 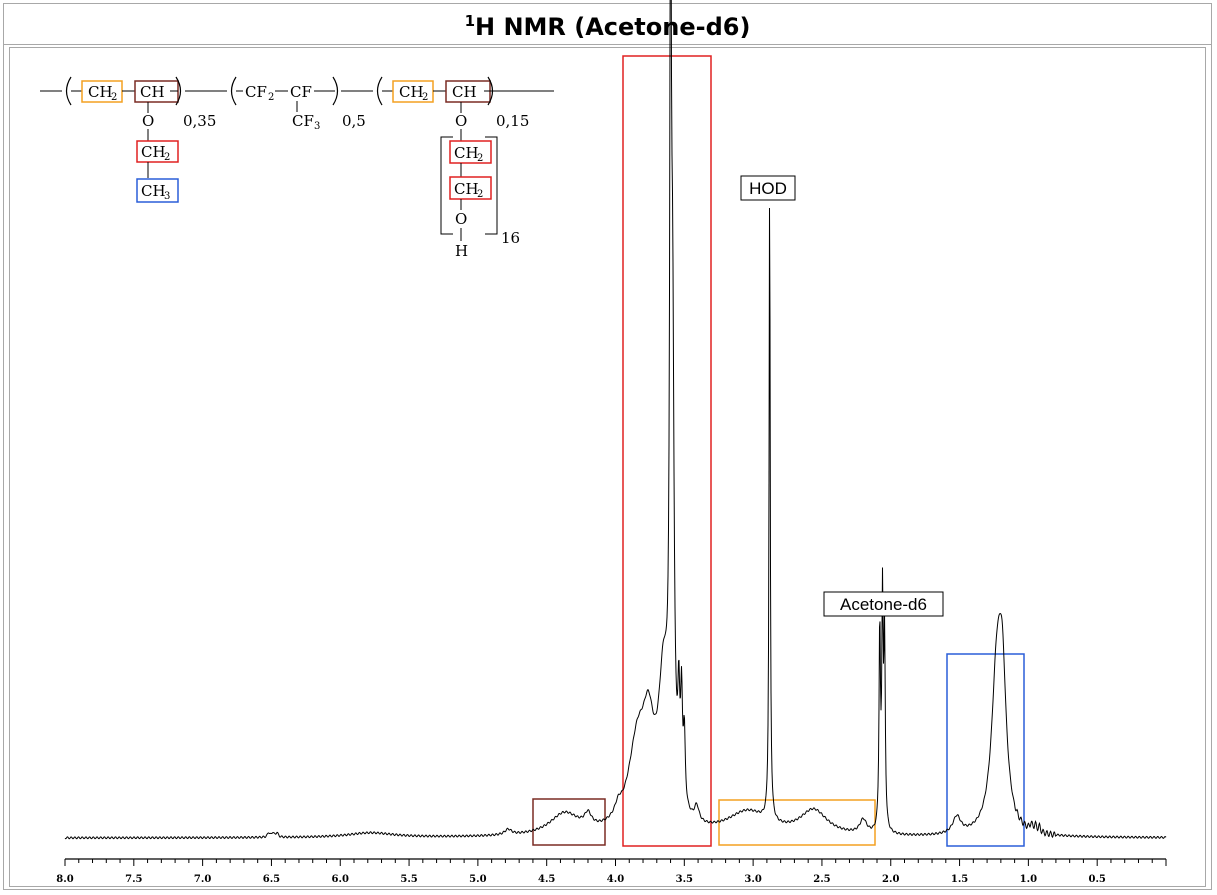 What do you see at coordinates (271, 879) in the screenshot?
I see `x-tick-label: 6.5` at bounding box center [271, 879].